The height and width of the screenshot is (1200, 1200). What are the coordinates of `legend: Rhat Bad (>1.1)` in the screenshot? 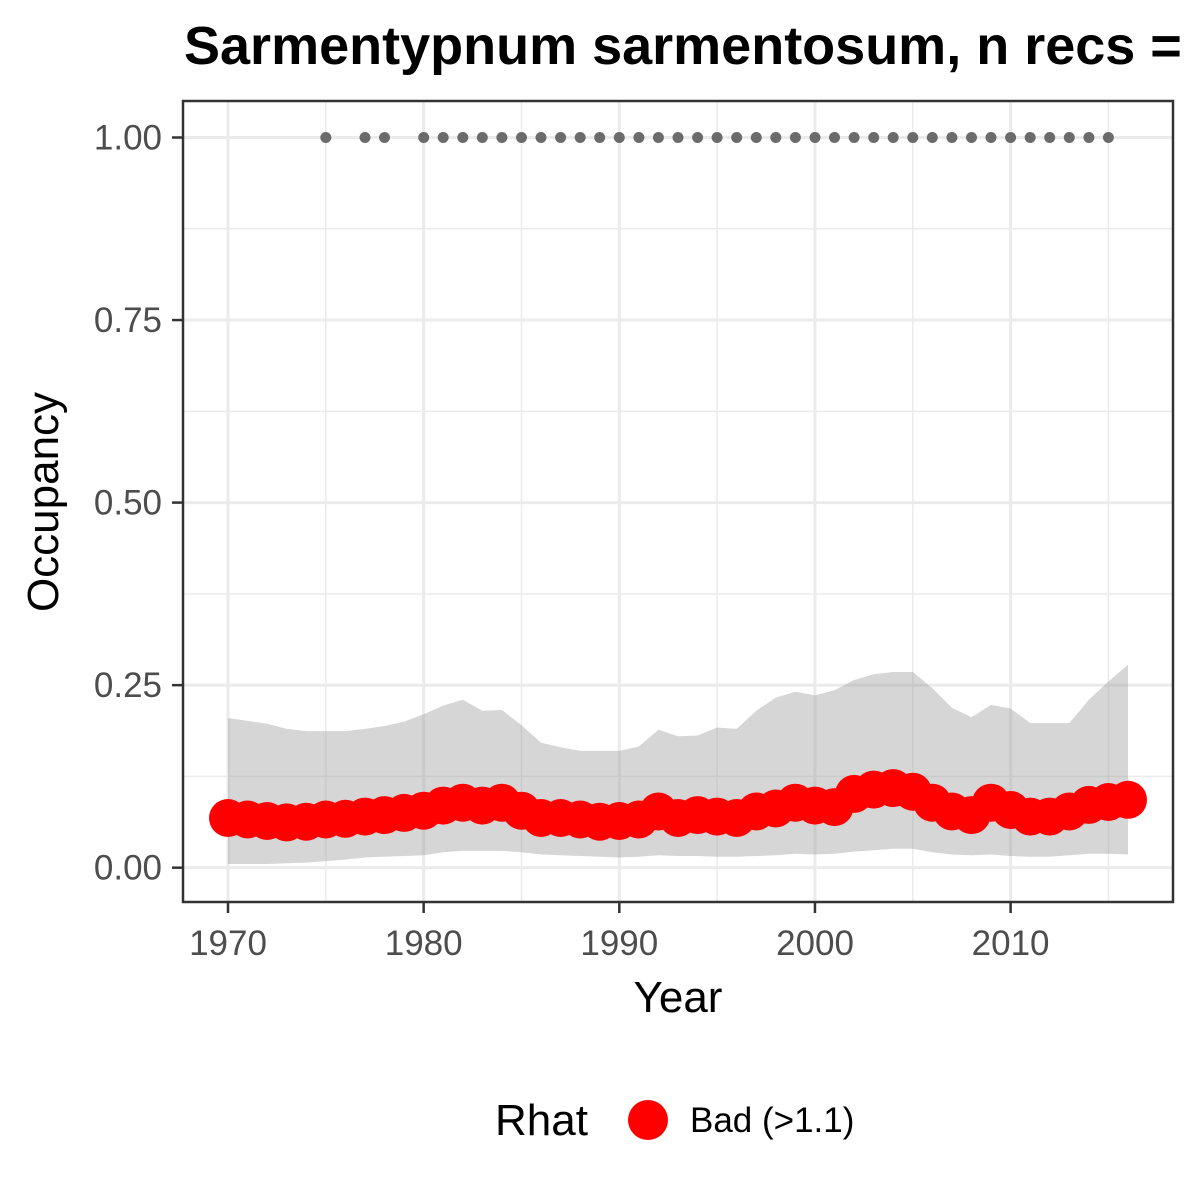 It's located at (674, 1120).